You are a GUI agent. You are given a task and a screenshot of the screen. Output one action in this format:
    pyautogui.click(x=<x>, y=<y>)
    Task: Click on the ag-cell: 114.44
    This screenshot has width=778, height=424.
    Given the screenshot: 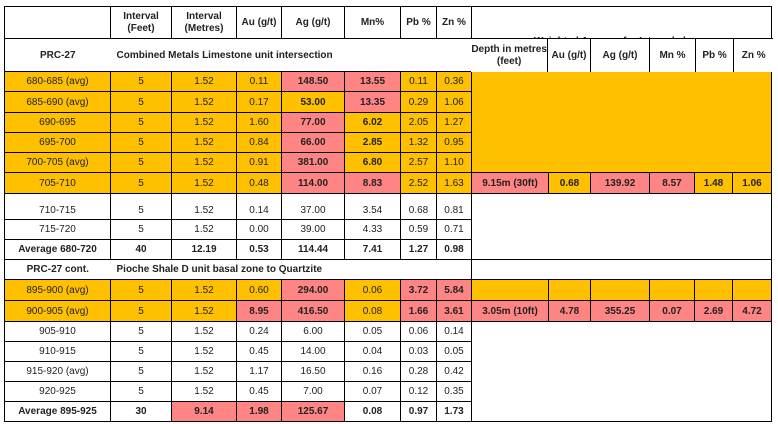 What is the action you would take?
    pyautogui.click(x=313, y=249)
    